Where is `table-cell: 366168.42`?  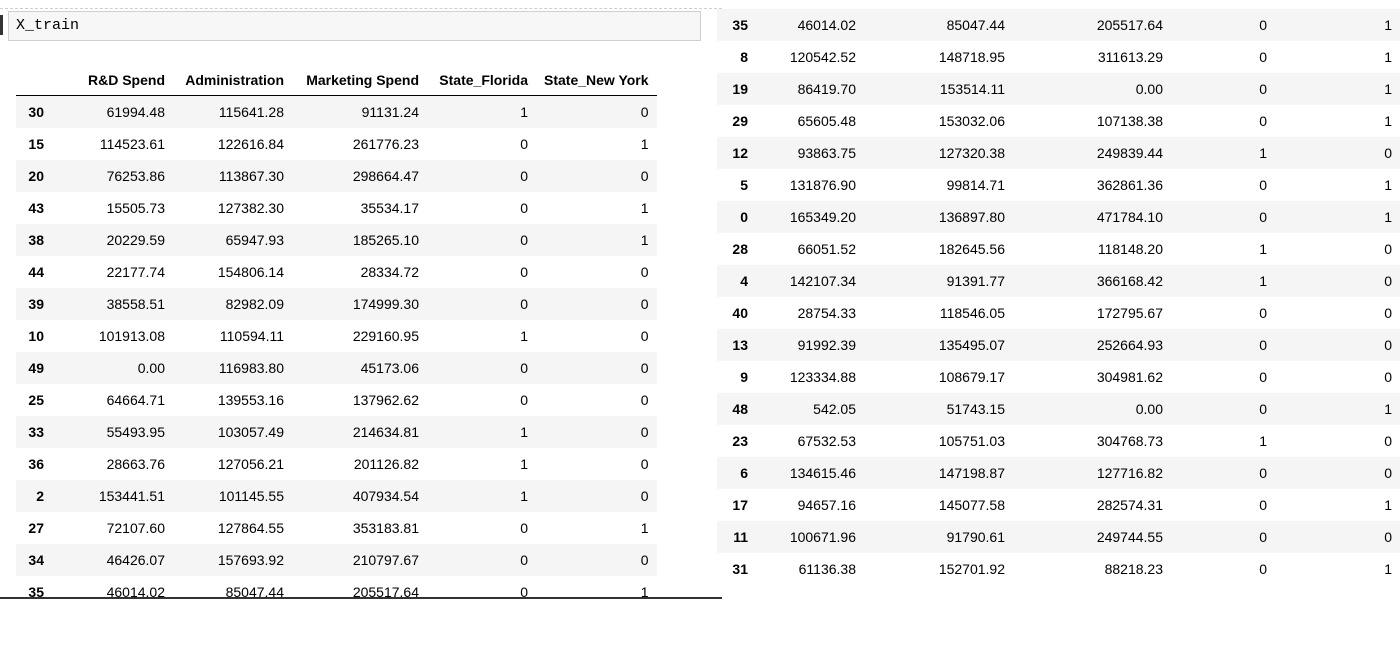 table-cell: 366168.42 is located at coordinates (1129, 281).